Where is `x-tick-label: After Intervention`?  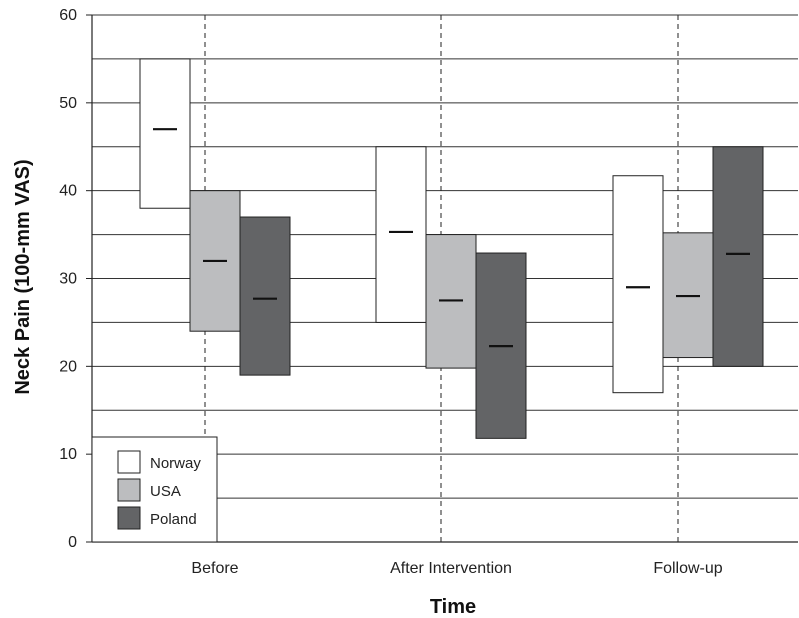 x-tick-label: After Intervention is located at coordinates (451, 568).